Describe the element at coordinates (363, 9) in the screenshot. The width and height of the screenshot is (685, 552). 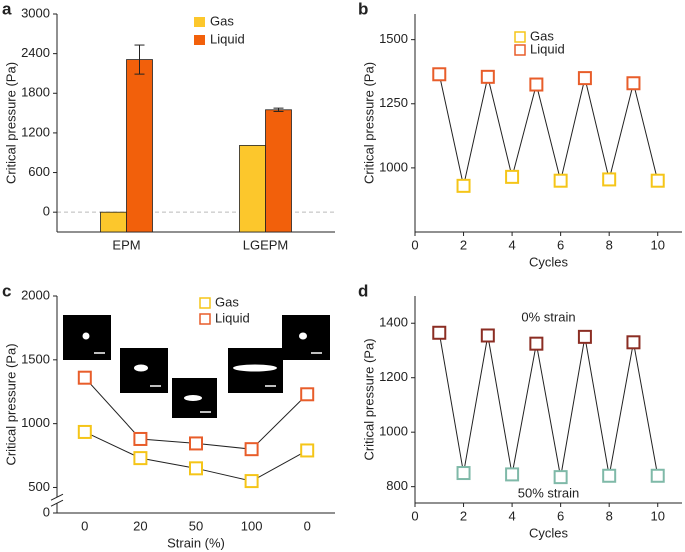
I see `panel-label: b` at that location.